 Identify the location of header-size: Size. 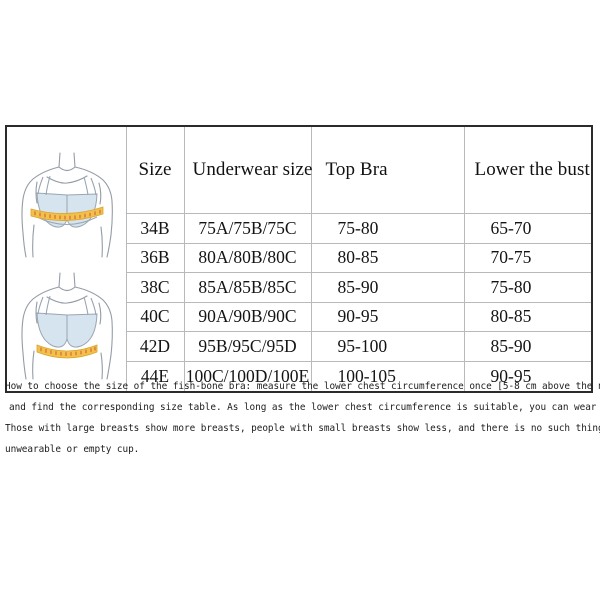
(155, 169).